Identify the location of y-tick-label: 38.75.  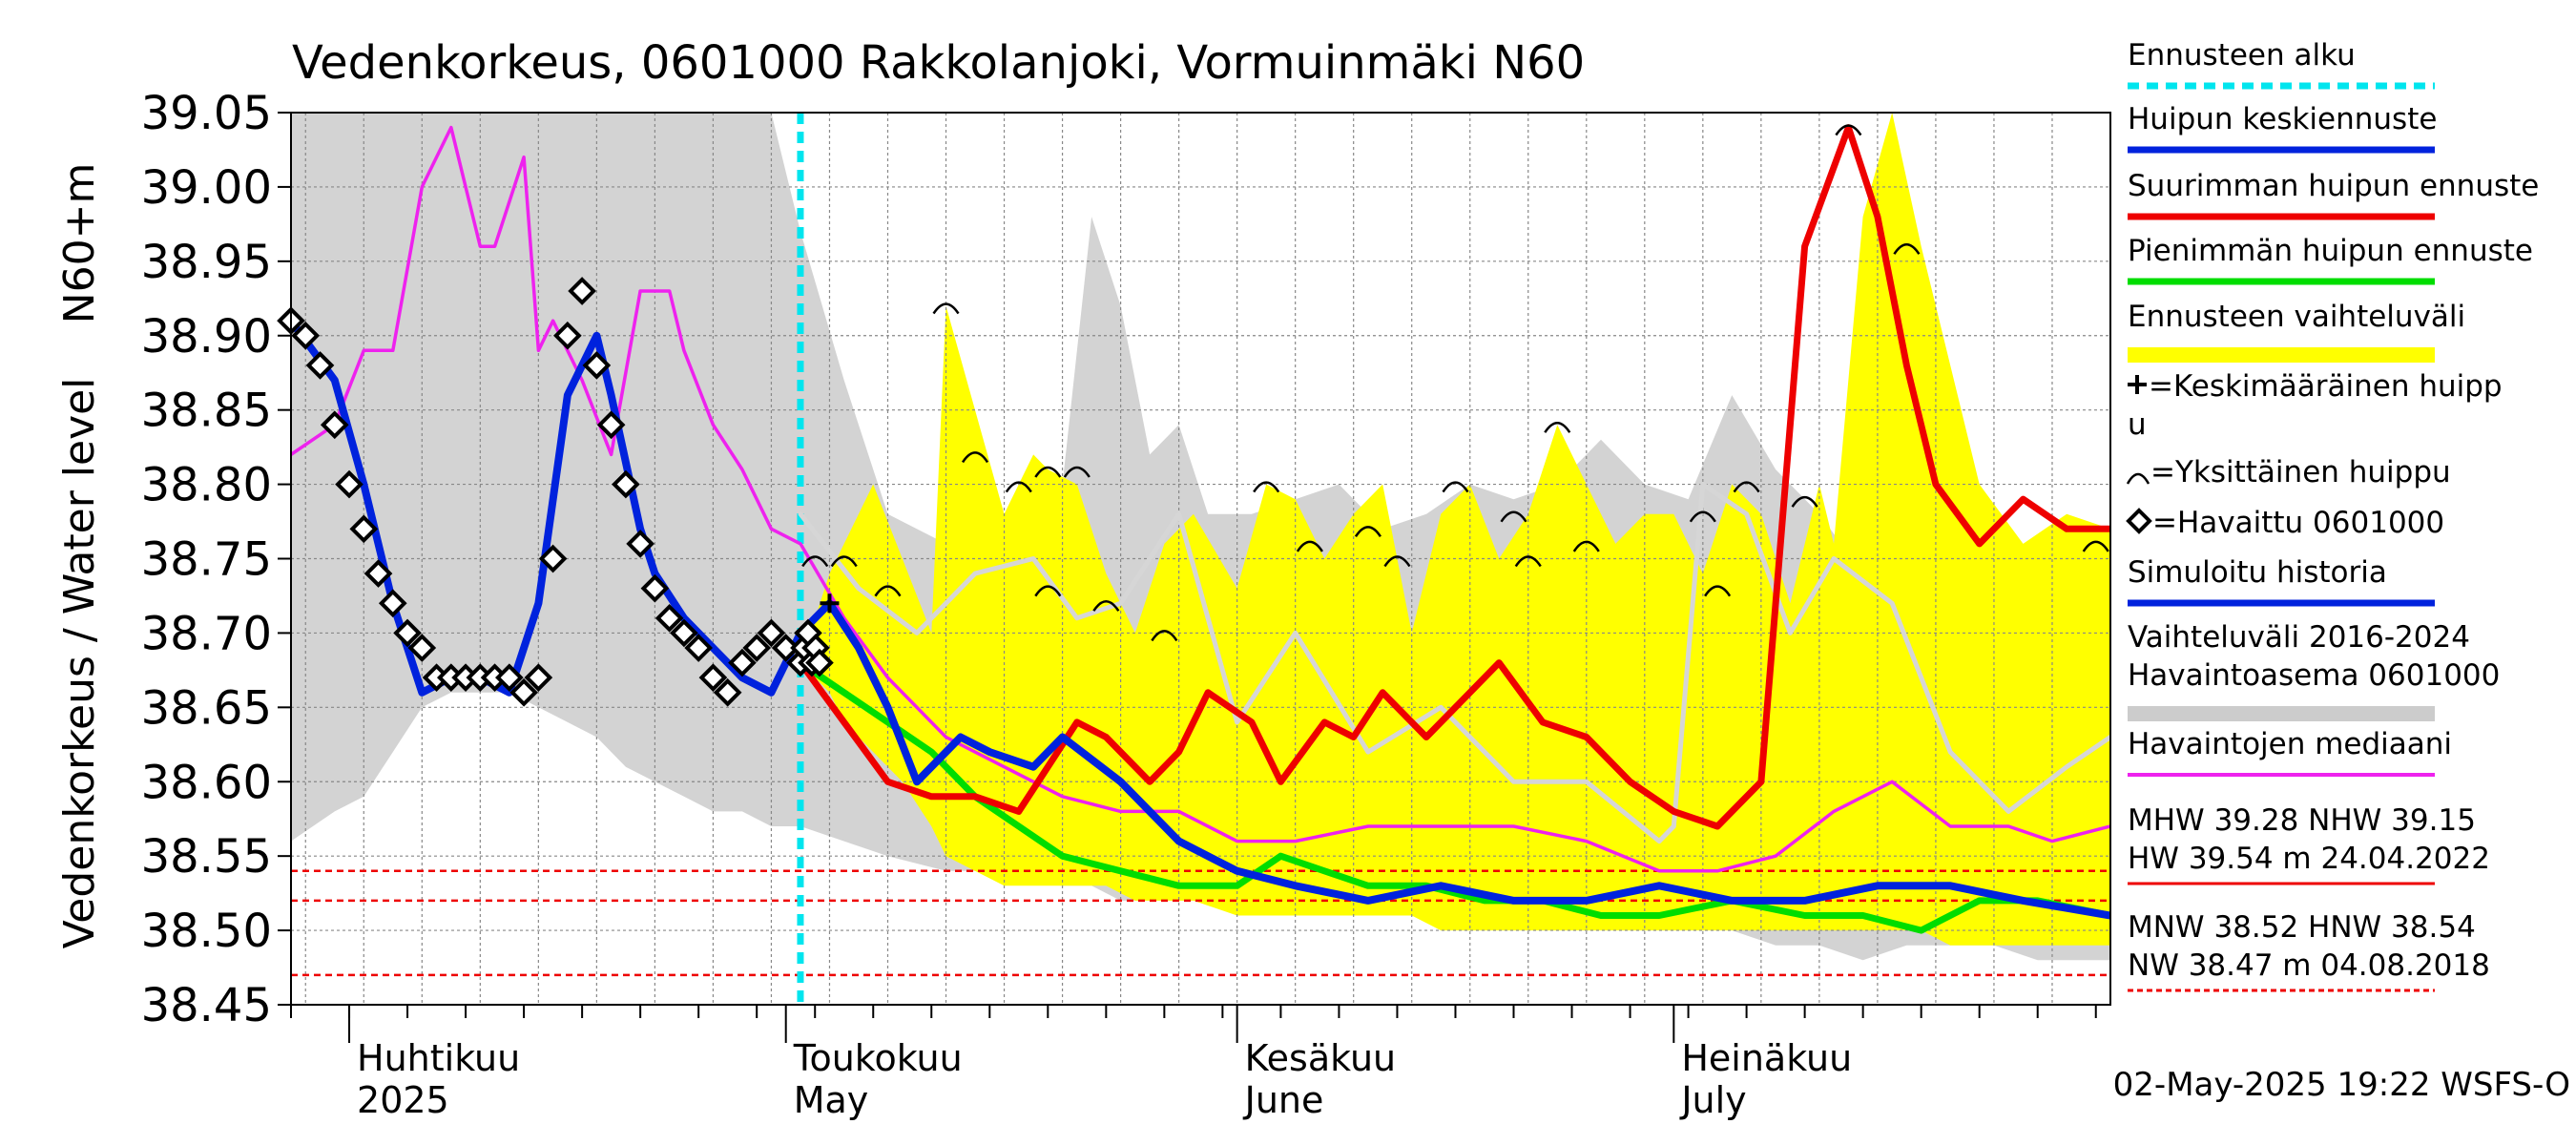
(206, 560).